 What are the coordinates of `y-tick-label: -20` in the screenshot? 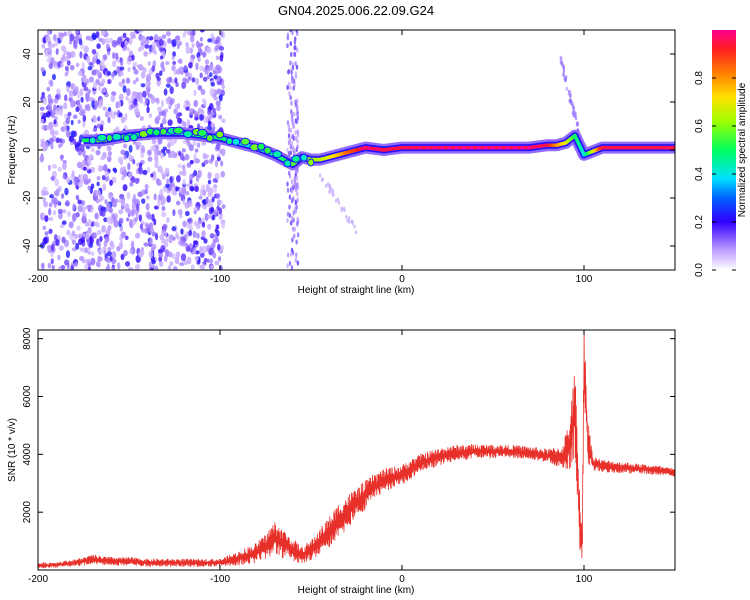 It's located at (27, 197).